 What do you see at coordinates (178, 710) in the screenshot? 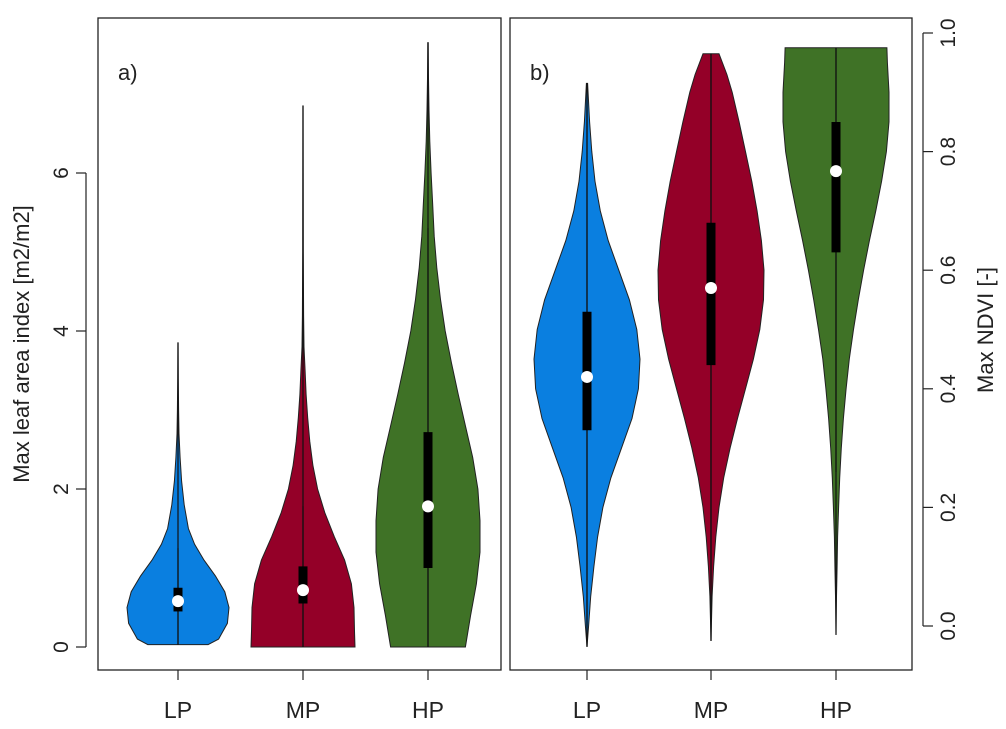
I see `x-tick-label-a-lp: LP` at bounding box center [178, 710].